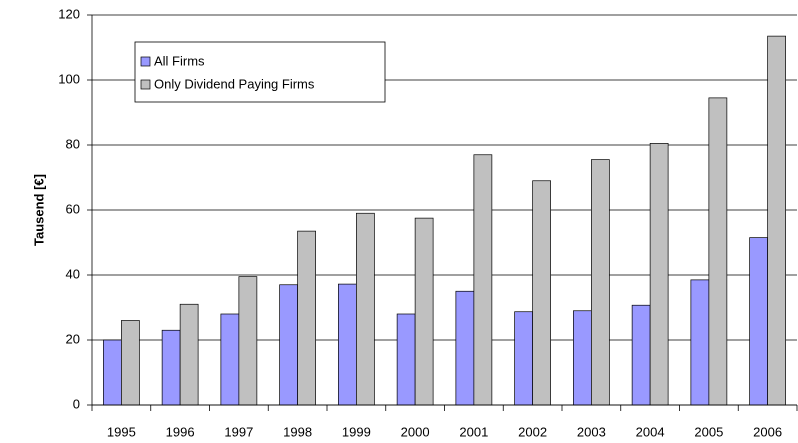  Describe the element at coordinates (69, 78) in the screenshot. I see `y-tick-label: 100` at that location.